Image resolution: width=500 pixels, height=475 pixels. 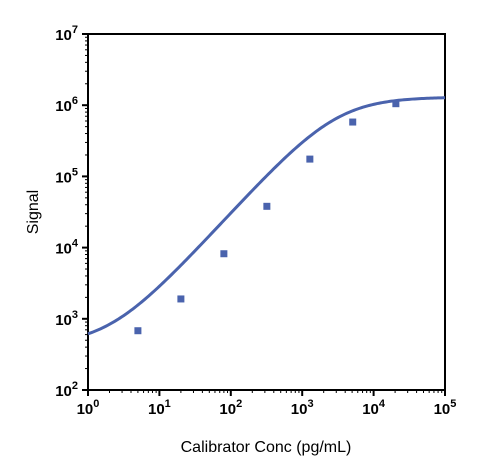 I want to click on x-tick-label-1: 10¹, so click(x=159, y=408).